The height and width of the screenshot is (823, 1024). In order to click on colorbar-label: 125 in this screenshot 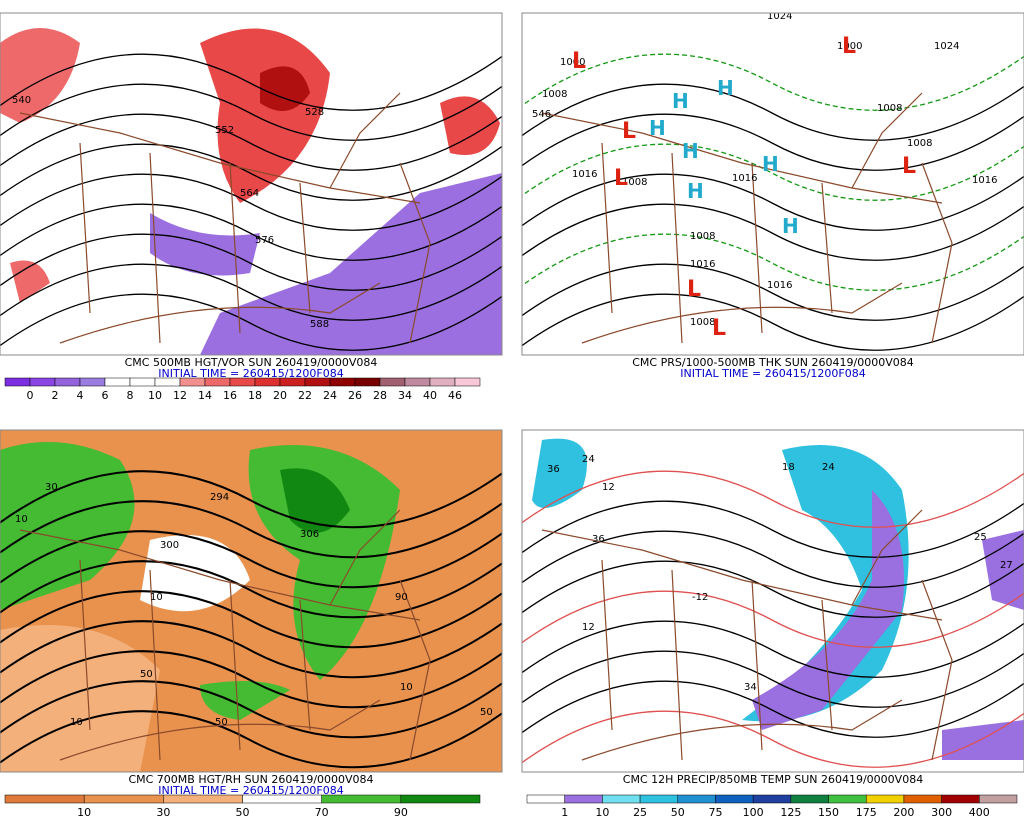, I will do `click(790, 812)`.